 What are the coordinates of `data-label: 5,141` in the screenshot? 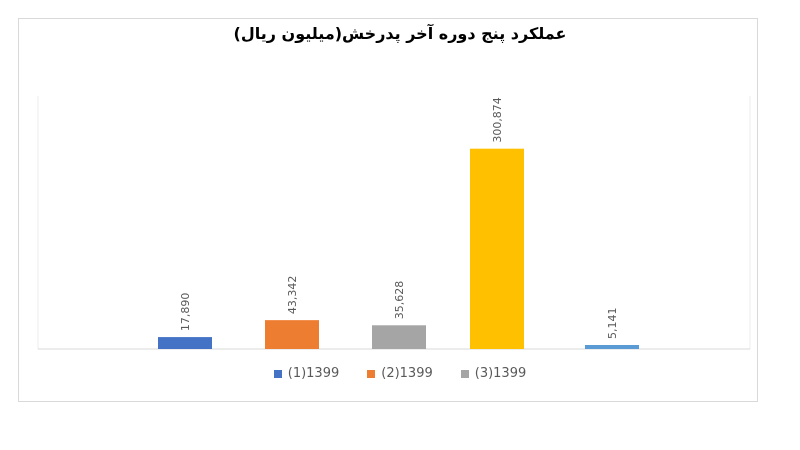 It's located at (612, 324).